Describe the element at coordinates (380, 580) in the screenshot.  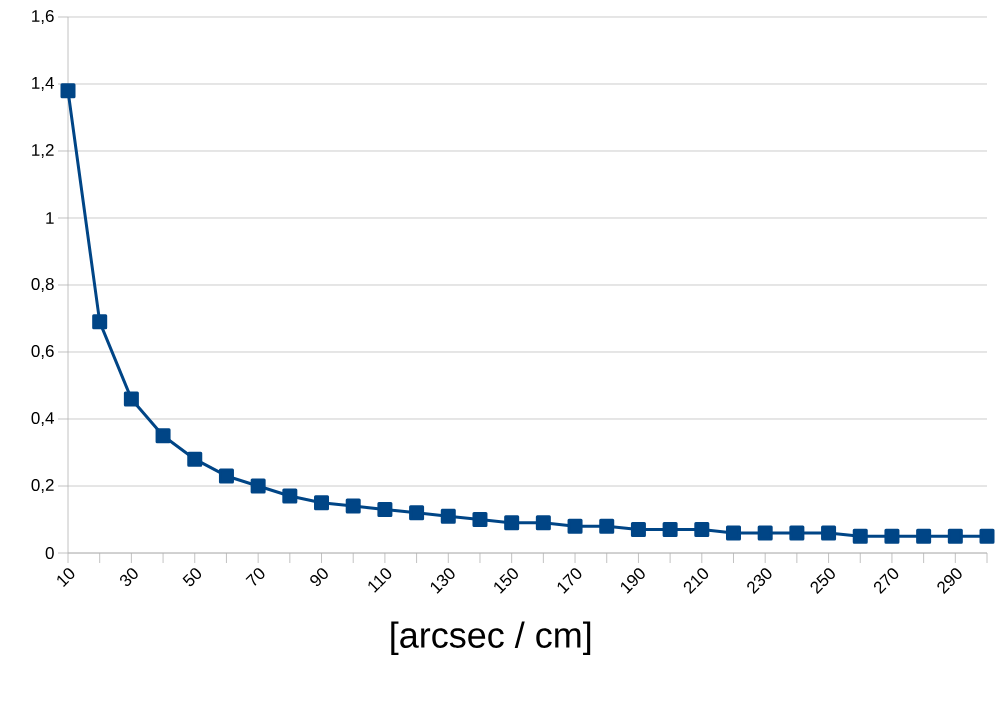
I see `x-tick-label: 110` at that location.